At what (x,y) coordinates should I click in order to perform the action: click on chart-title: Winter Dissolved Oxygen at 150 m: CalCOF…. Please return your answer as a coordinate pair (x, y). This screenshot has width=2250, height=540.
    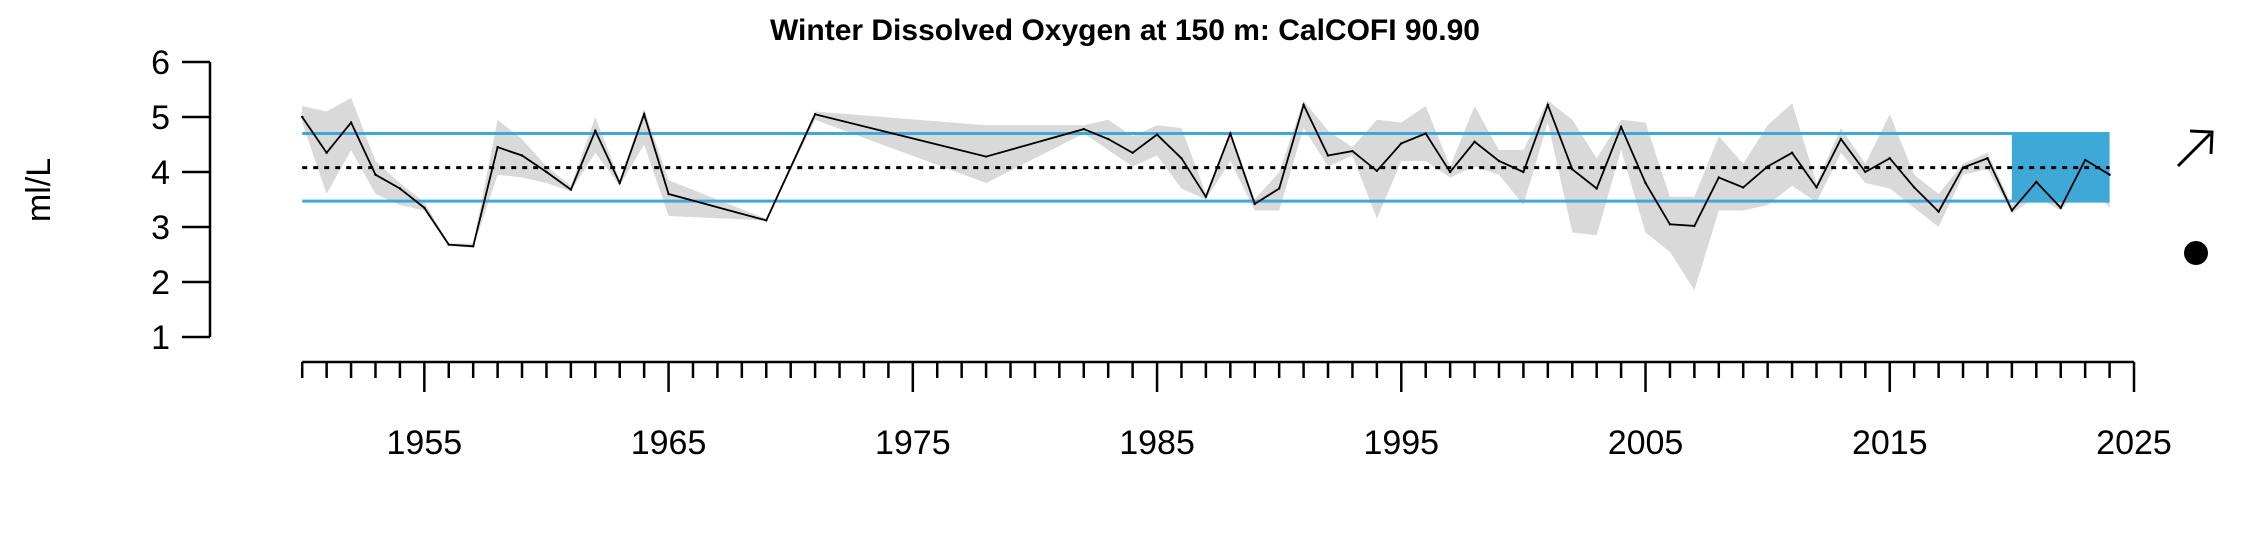
    Looking at the image, I should click on (1125, 30).